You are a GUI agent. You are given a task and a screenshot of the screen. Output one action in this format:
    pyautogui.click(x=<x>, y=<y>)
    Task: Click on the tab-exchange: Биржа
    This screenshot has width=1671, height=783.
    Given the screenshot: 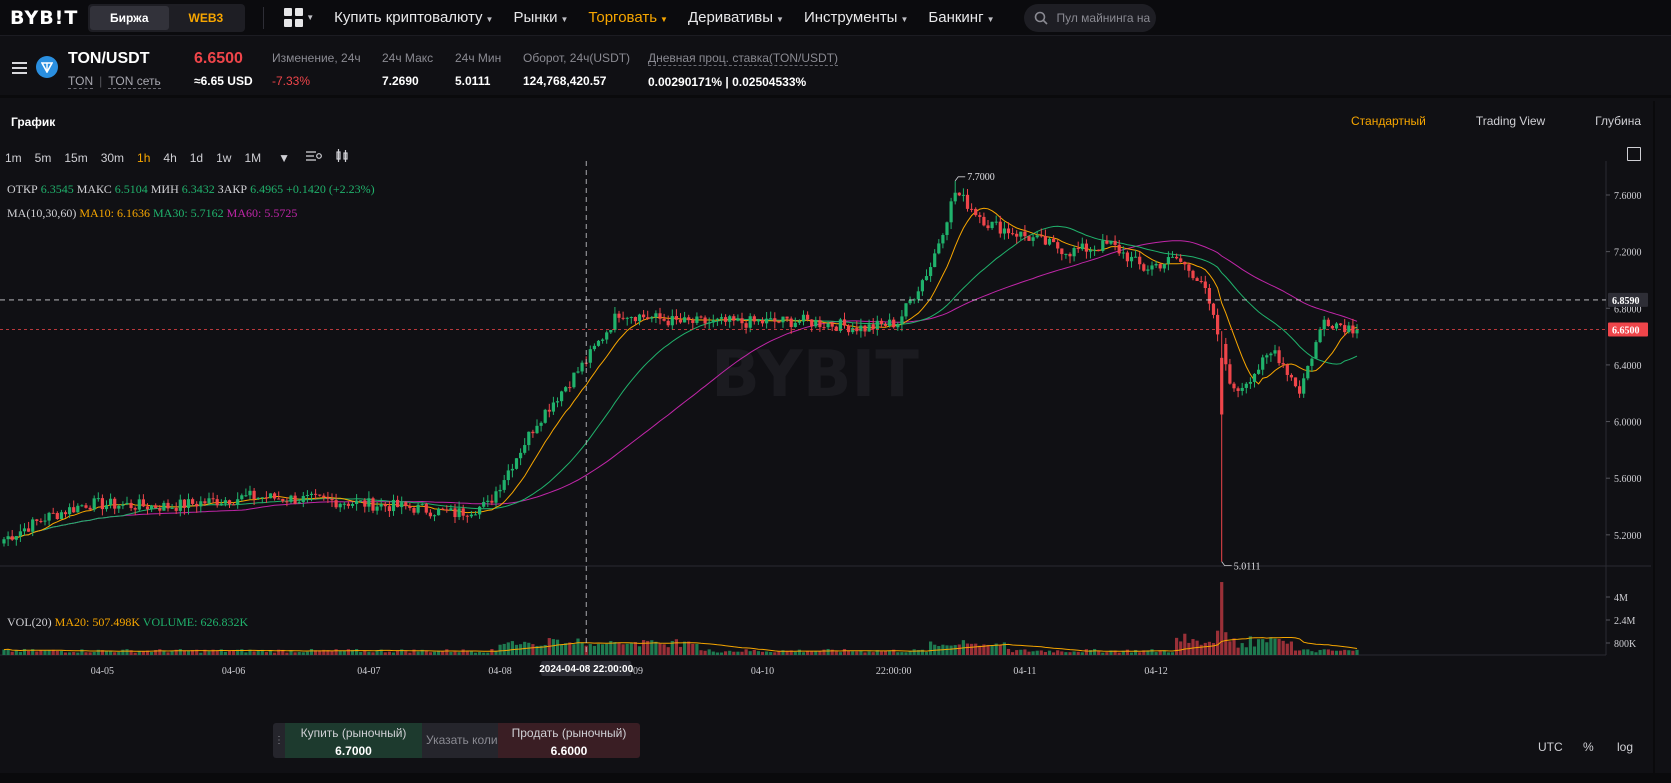 What is the action you would take?
    pyautogui.click(x=129, y=17)
    